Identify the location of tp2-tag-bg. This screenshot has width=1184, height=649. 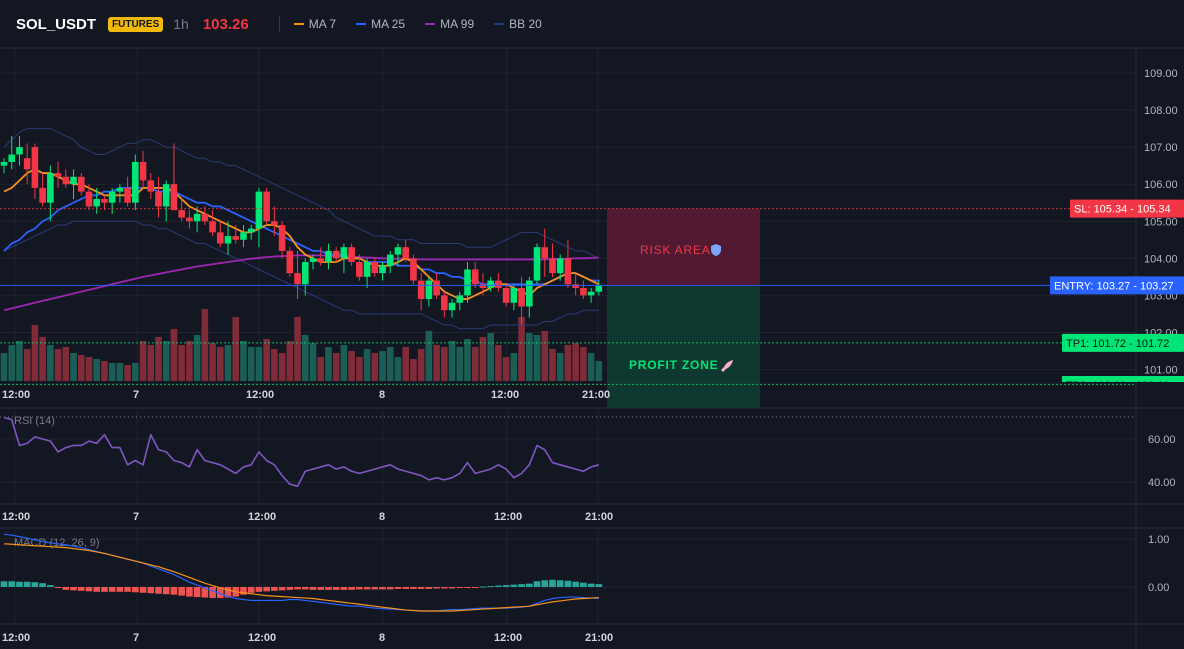
(1123, 379).